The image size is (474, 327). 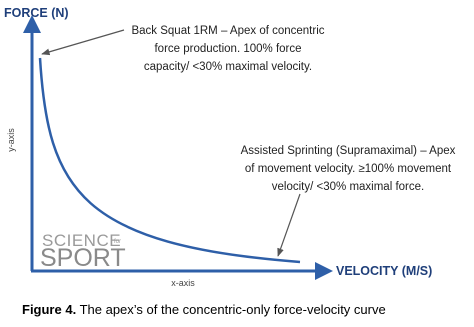 What do you see at coordinates (384, 271) in the screenshot?
I see `x-axis-title: VELOCITY (M/S)` at bounding box center [384, 271].